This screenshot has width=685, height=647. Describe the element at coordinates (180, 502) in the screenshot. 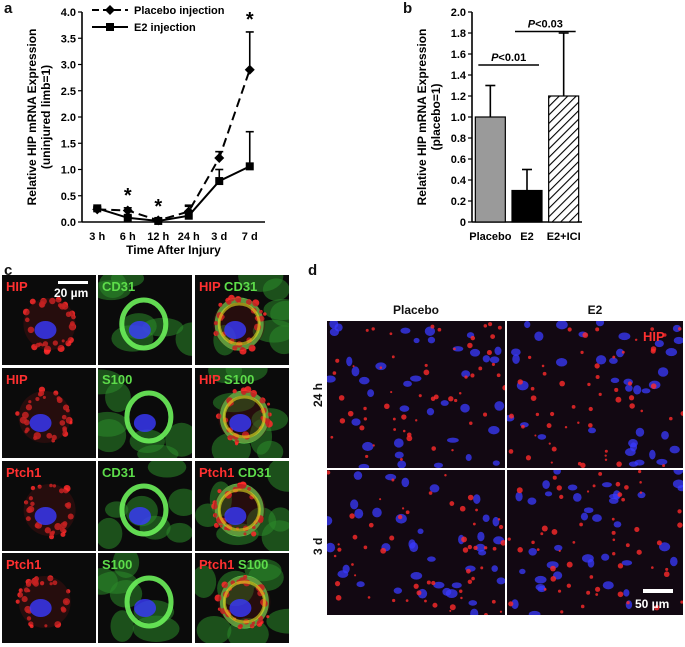

I see `green-blob` at that location.